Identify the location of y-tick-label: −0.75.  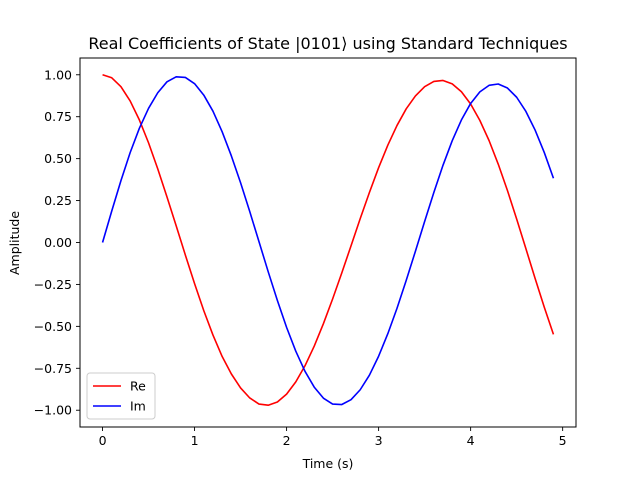
(53, 368).